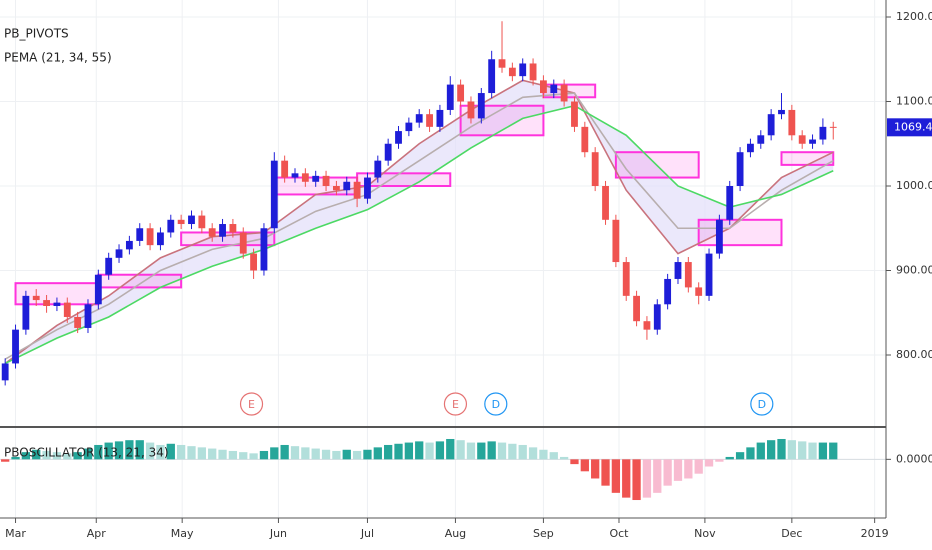 This screenshot has width=932, height=550. Describe the element at coordinates (913, 126) in the screenshot. I see `last-price-label: 1069.45` at that location.